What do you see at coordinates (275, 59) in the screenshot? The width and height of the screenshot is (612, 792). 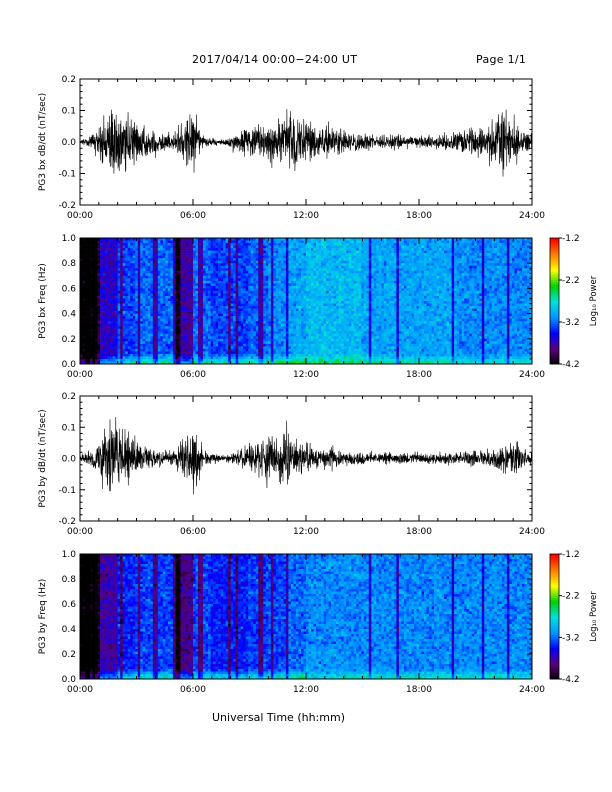 I see `page-title: 2017/04/14 00:00−24:00 UT` at bounding box center [275, 59].